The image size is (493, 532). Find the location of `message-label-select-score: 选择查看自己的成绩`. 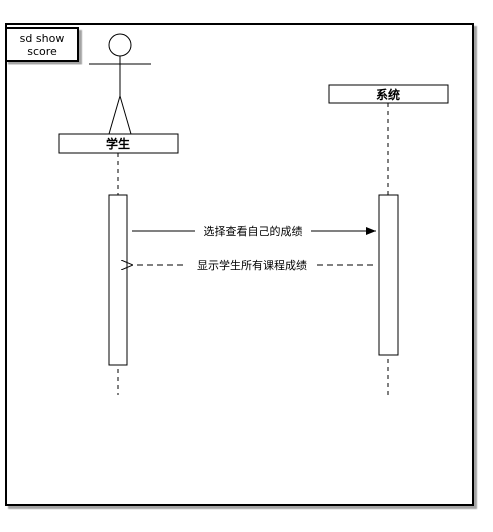

message-label-select-score: 选择查看自己的成绩 is located at coordinates (253, 231).